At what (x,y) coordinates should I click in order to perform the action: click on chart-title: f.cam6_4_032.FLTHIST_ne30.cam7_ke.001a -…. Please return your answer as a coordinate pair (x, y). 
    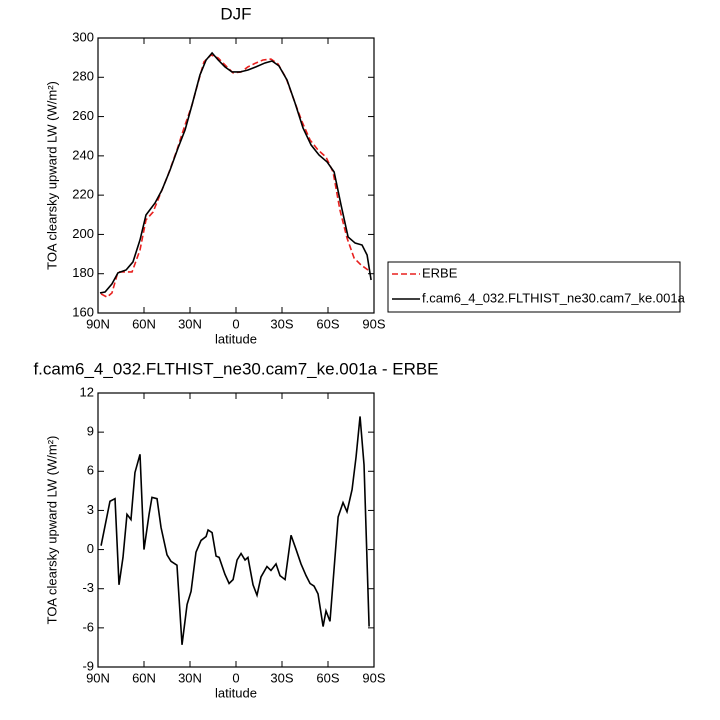
    Looking at the image, I should click on (235, 368).